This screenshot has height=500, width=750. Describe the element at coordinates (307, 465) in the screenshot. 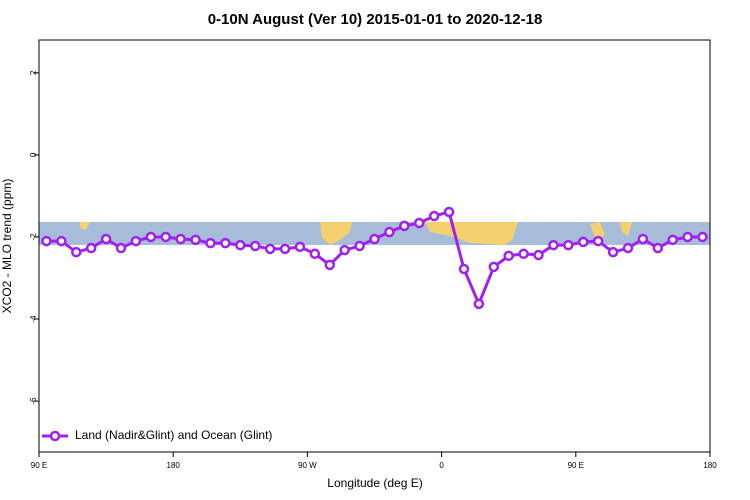

I see `x-tick-label: 90 W` at that location.